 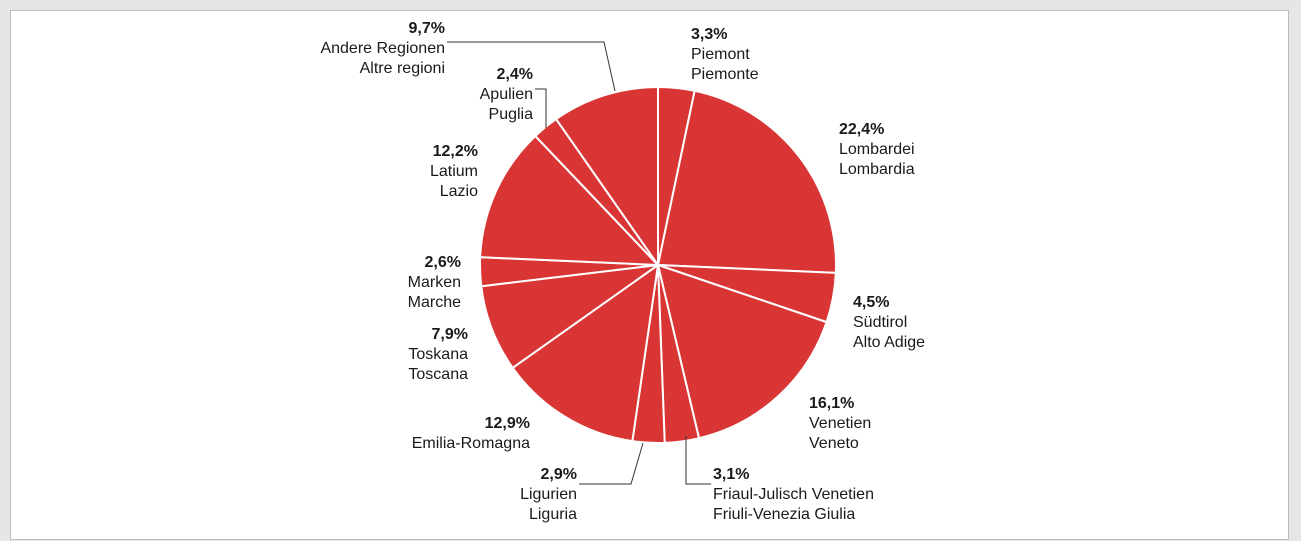 I want to click on slice-name-andere-1: Altre regioni, so click(x=402, y=68).